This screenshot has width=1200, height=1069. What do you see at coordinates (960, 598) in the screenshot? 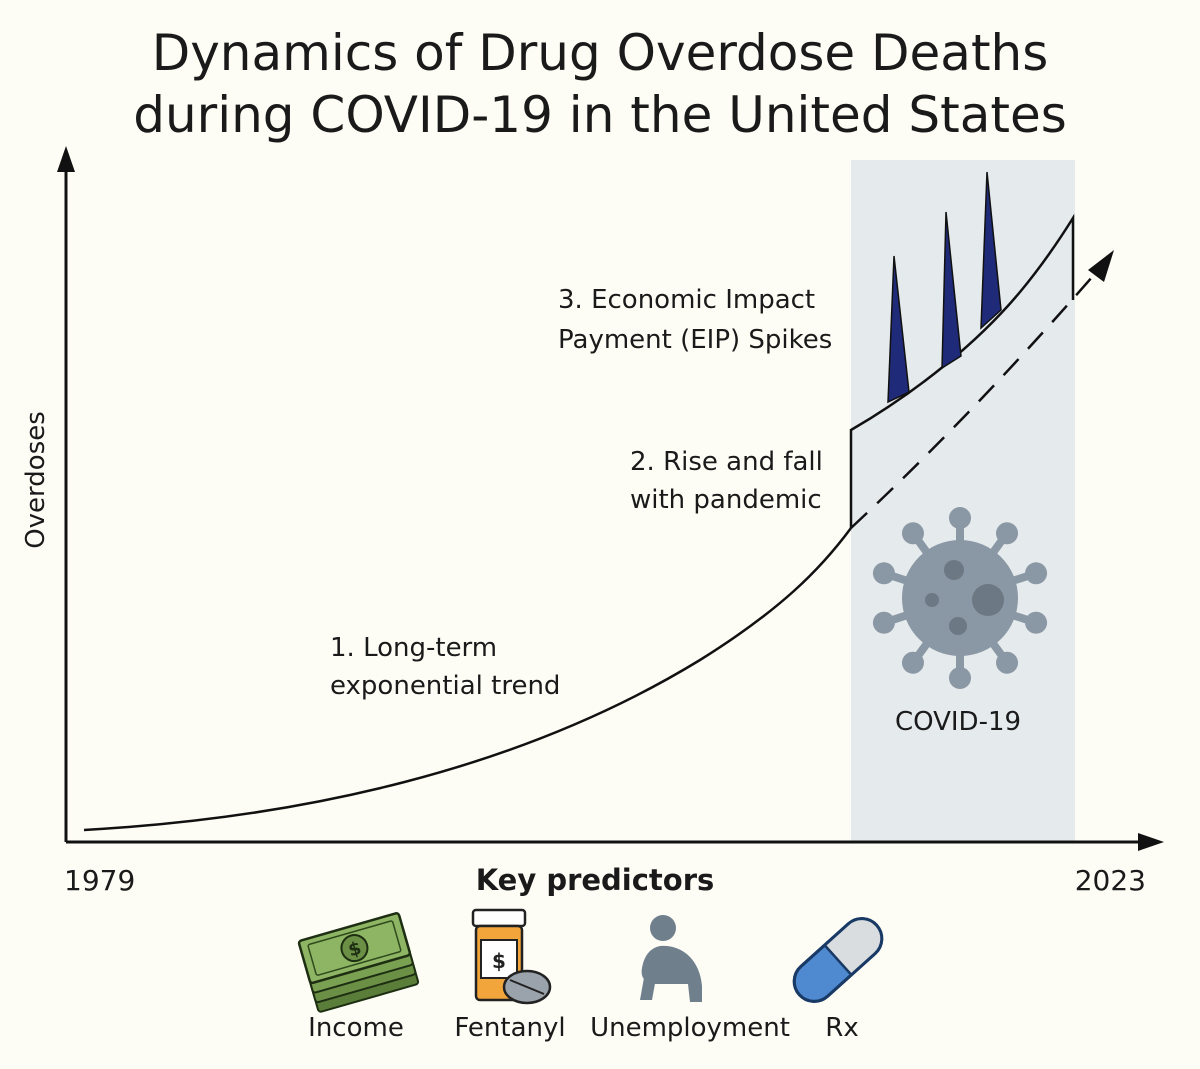
I see `virus-icon` at bounding box center [960, 598].